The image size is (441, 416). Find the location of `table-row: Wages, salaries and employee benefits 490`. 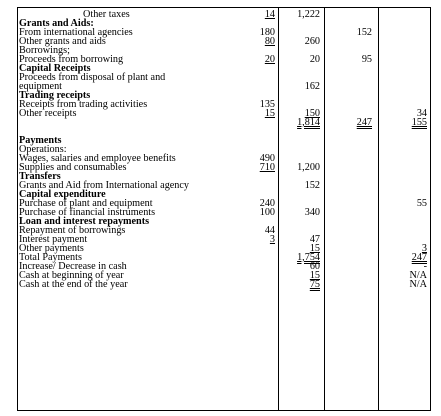

table-row: Wages, salaries and employee benefits 490 is located at coordinates (224, 158).